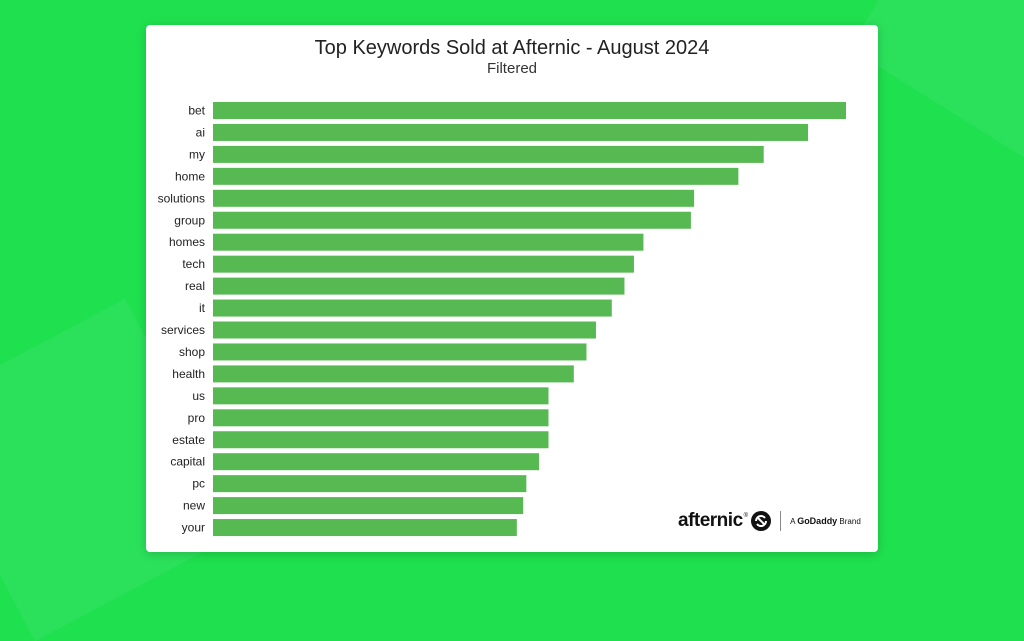 The width and height of the screenshot is (1024, 641). Describe the element at coordinates (368, 506) in the screenshot. I see `bar-new` at that location.